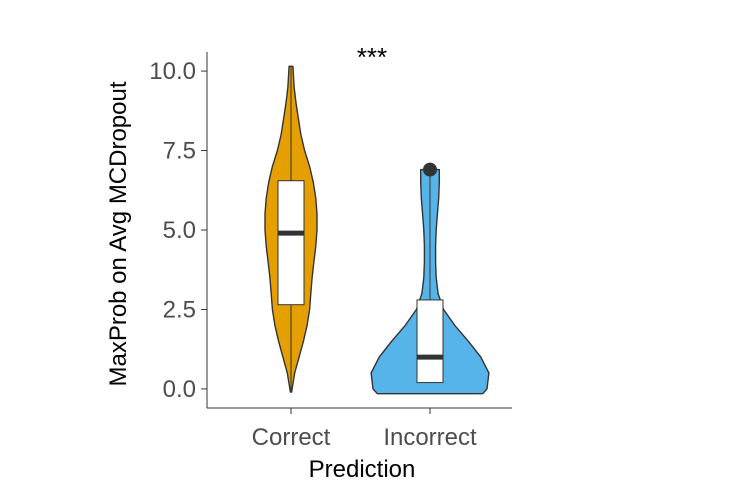  I want to click on x-tick-label-correct: Correct, so click(291, 437).